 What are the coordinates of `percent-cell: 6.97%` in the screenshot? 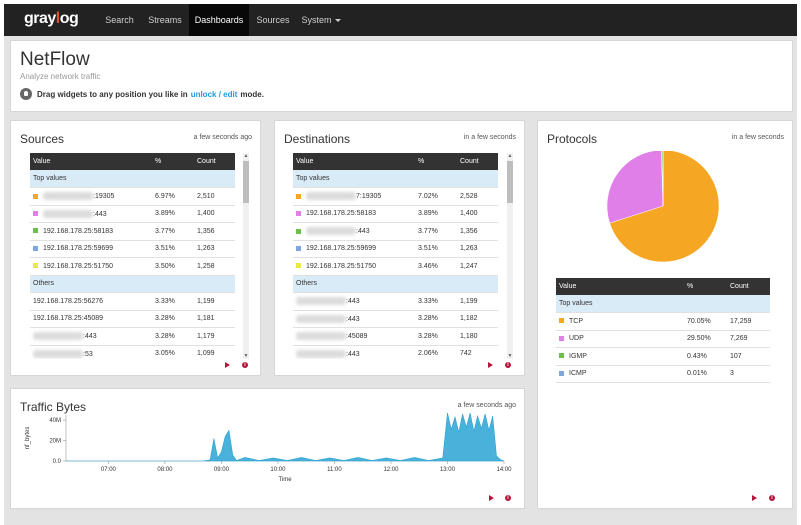 It's located at (173, 196).